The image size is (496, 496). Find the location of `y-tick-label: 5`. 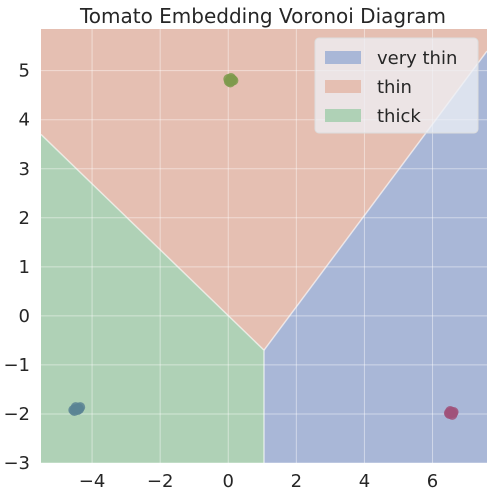

y-tick-label: 5 is located at coordinates (24, 71).